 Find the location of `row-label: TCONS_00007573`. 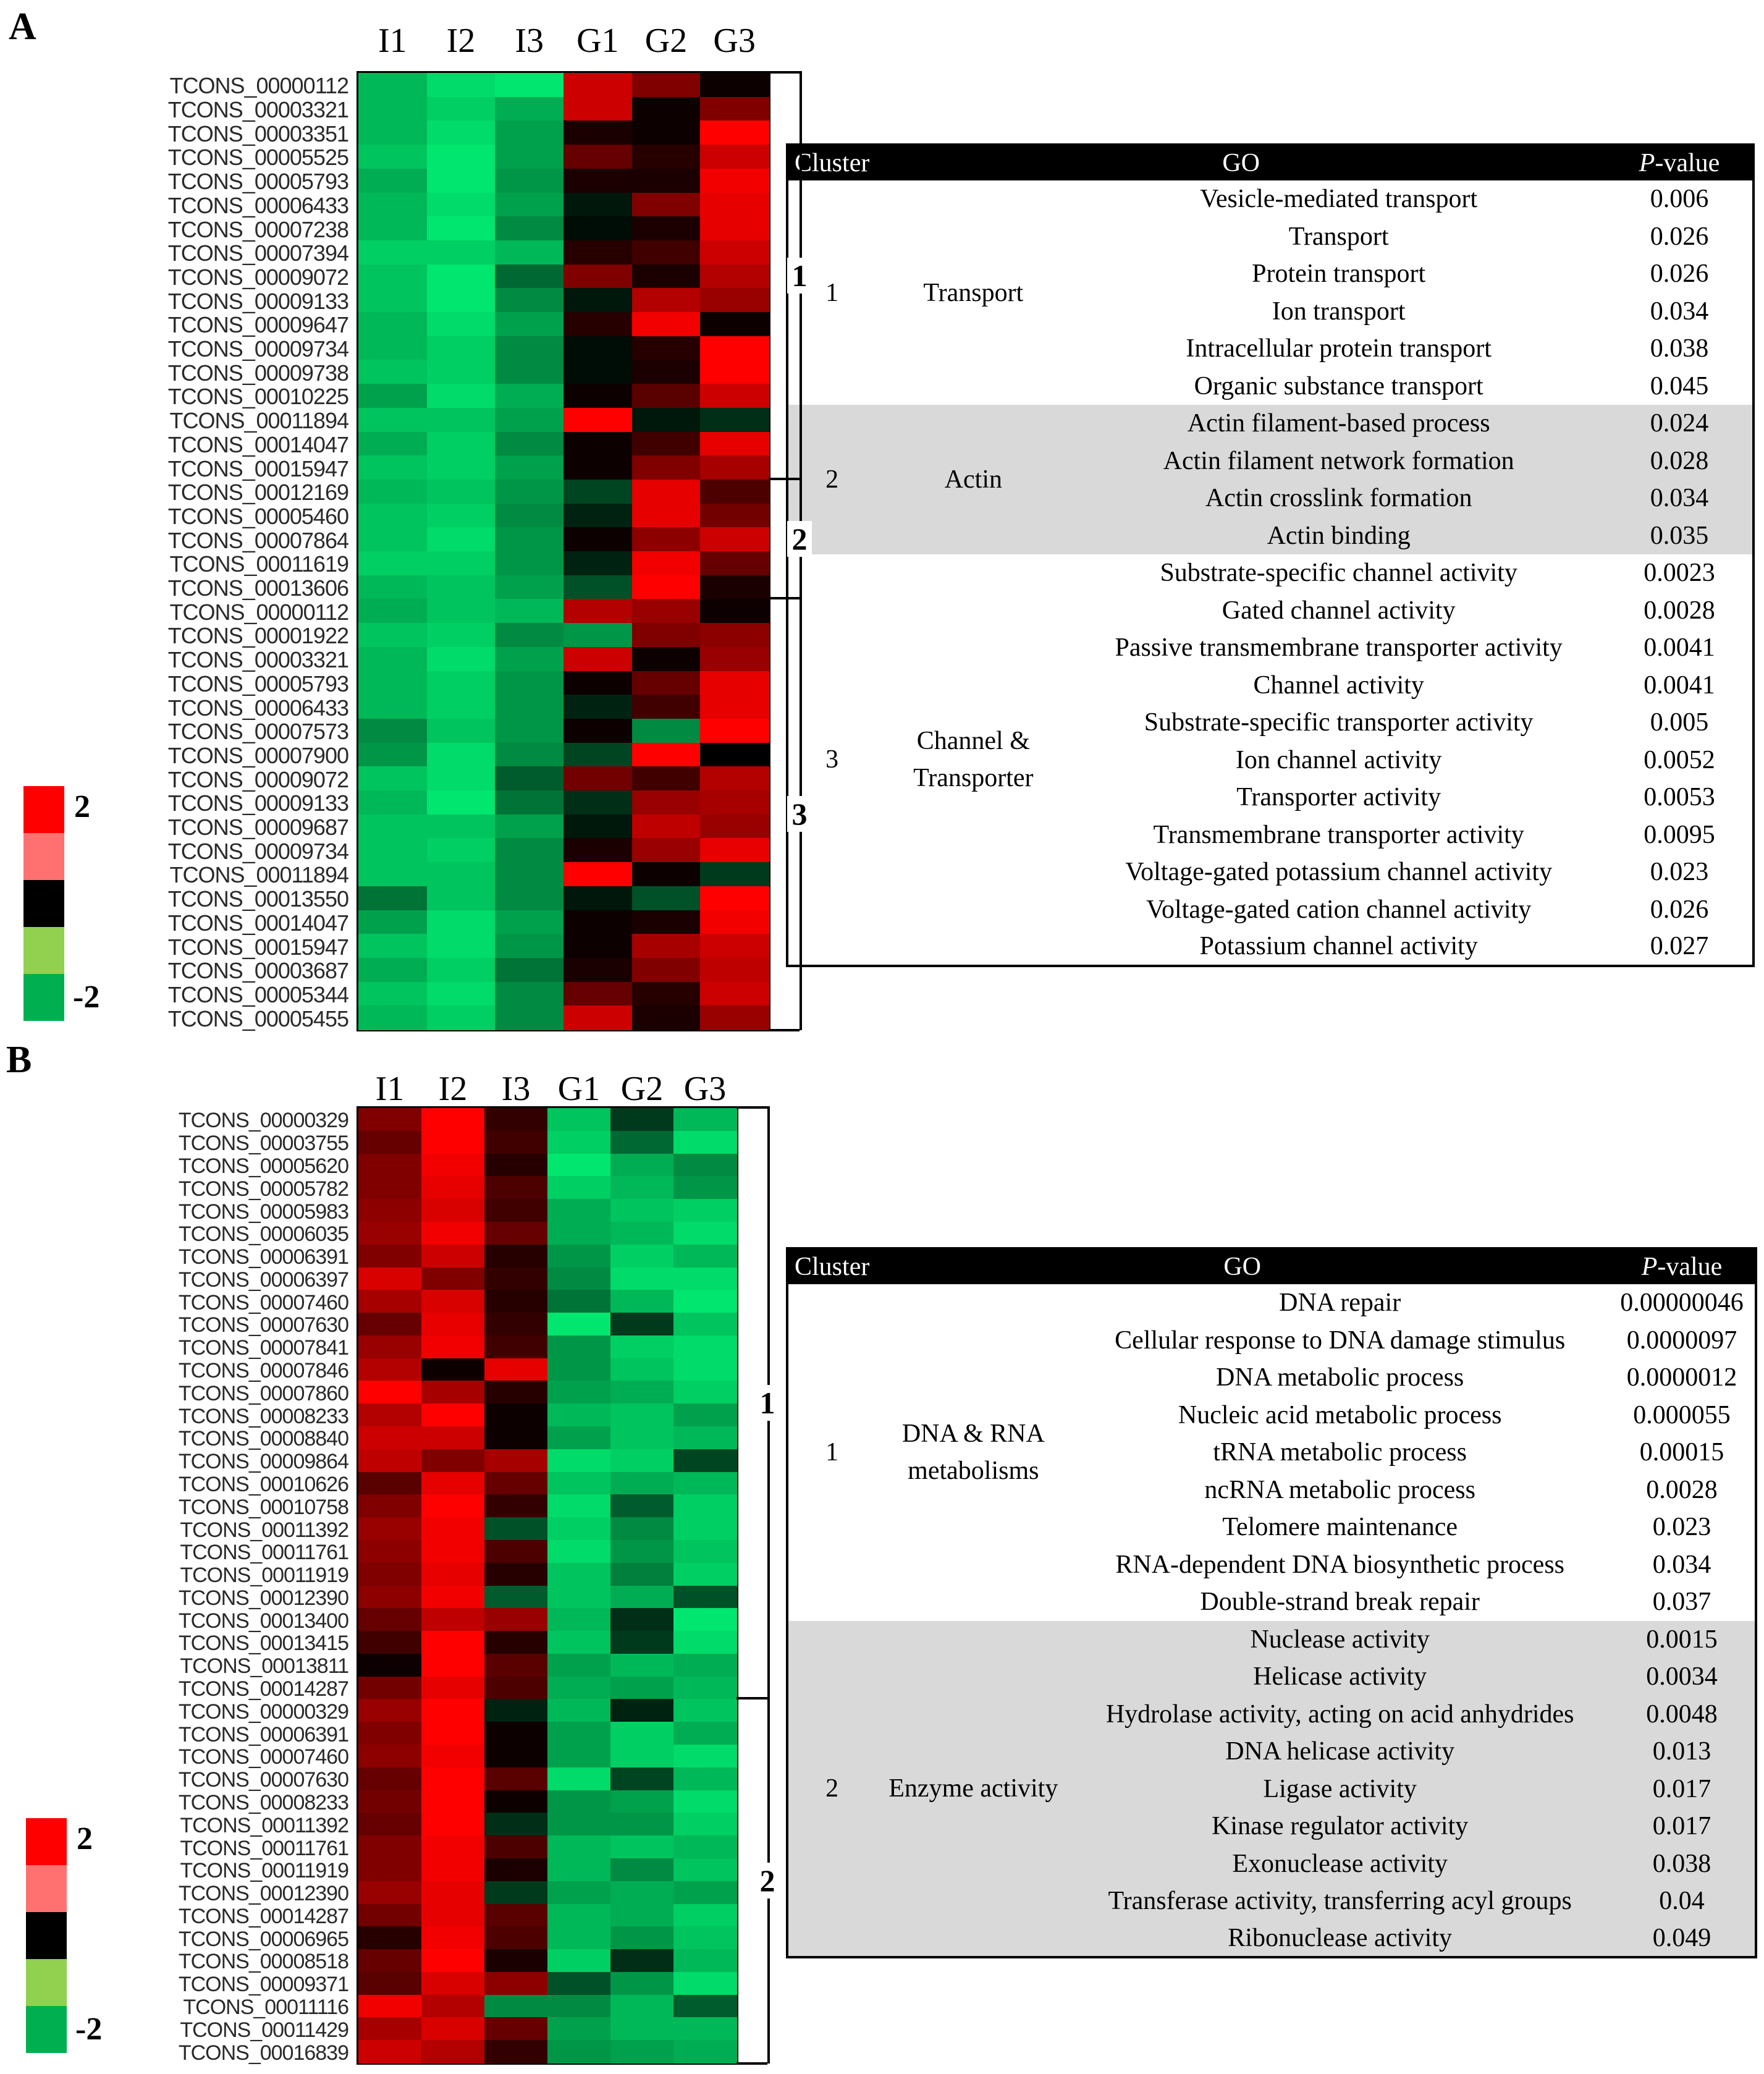

row-label: TCONS_00007573 is located at coordinates (258, 732).